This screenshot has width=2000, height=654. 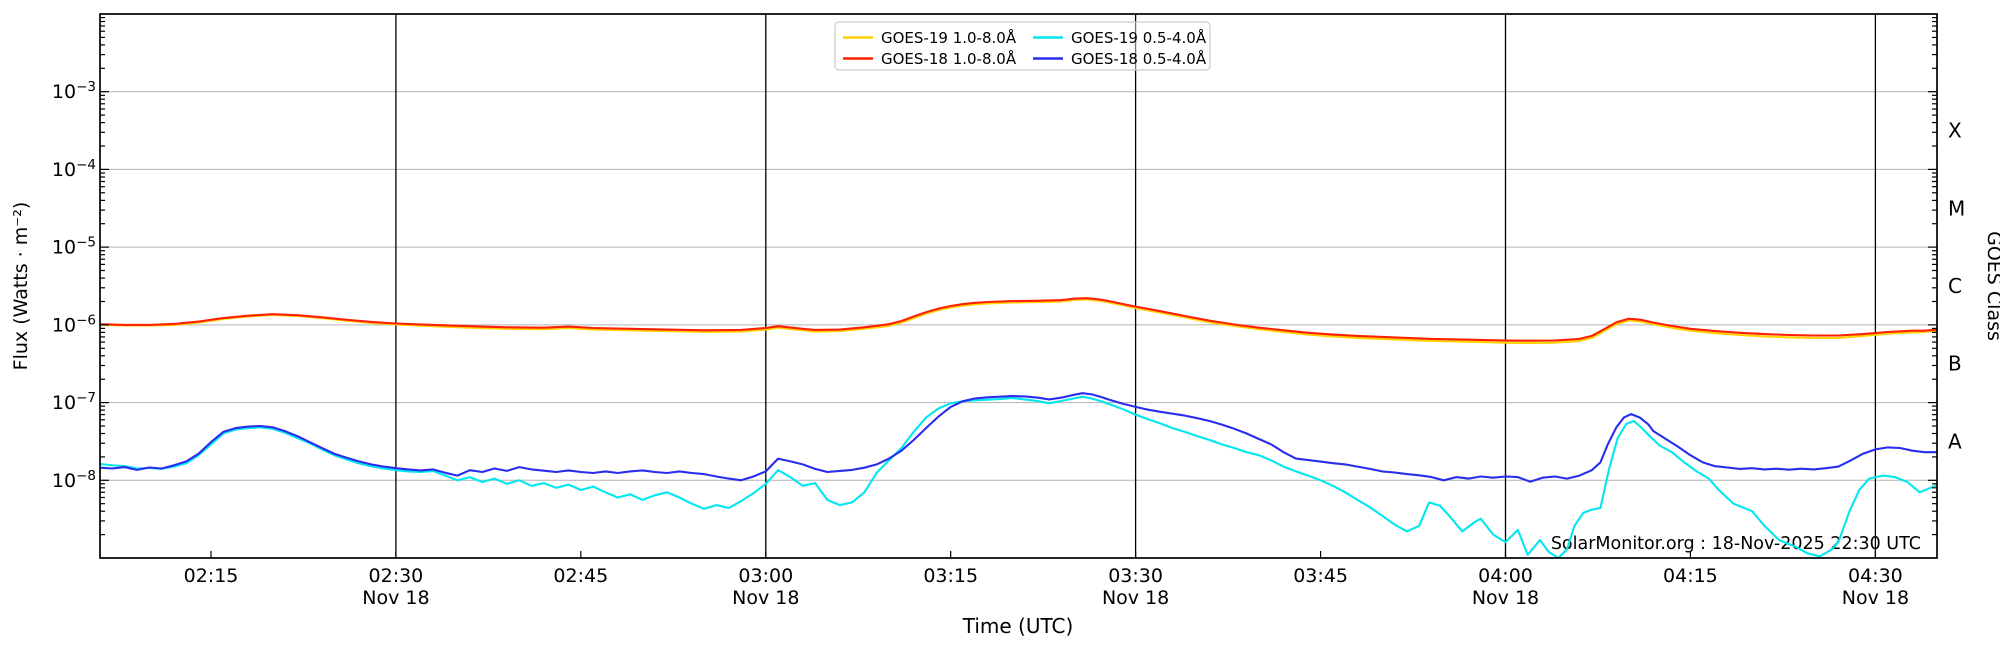 What do you see at coordinates (211, 576) in the screenshot?
I see `x-tick-label: 02:15` at bounding box center [211, 576].